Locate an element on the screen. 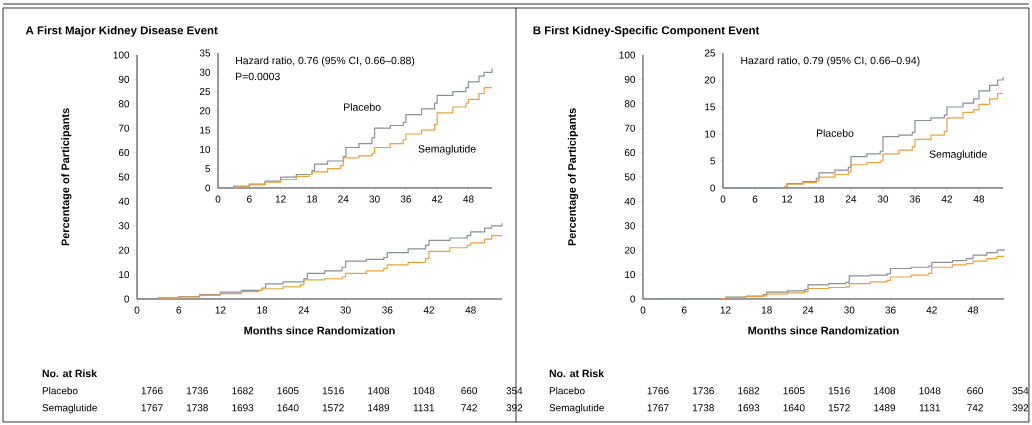  y-tick-label: 25 is located at coordinates (710, 53).